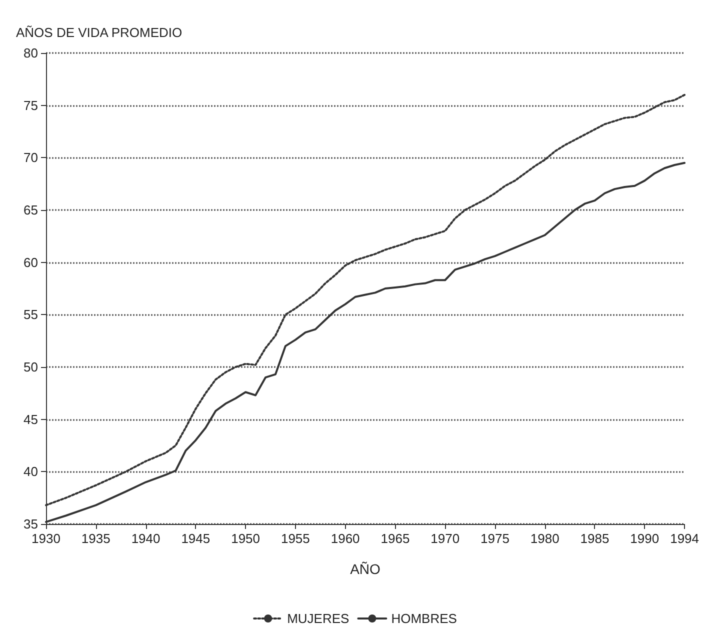 Image resolution: width=710 pixels, height=642 pixels. I want to click on x-tick-label: 1940, so click(145, 538).